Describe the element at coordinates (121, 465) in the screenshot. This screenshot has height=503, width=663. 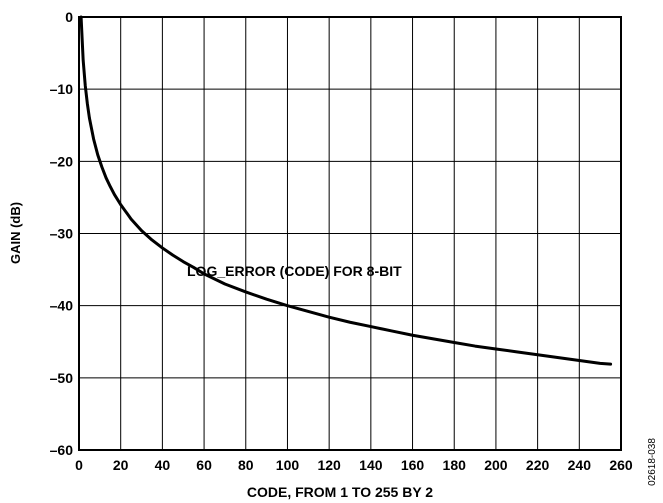
I see `x-tick-label: 20` at that location.